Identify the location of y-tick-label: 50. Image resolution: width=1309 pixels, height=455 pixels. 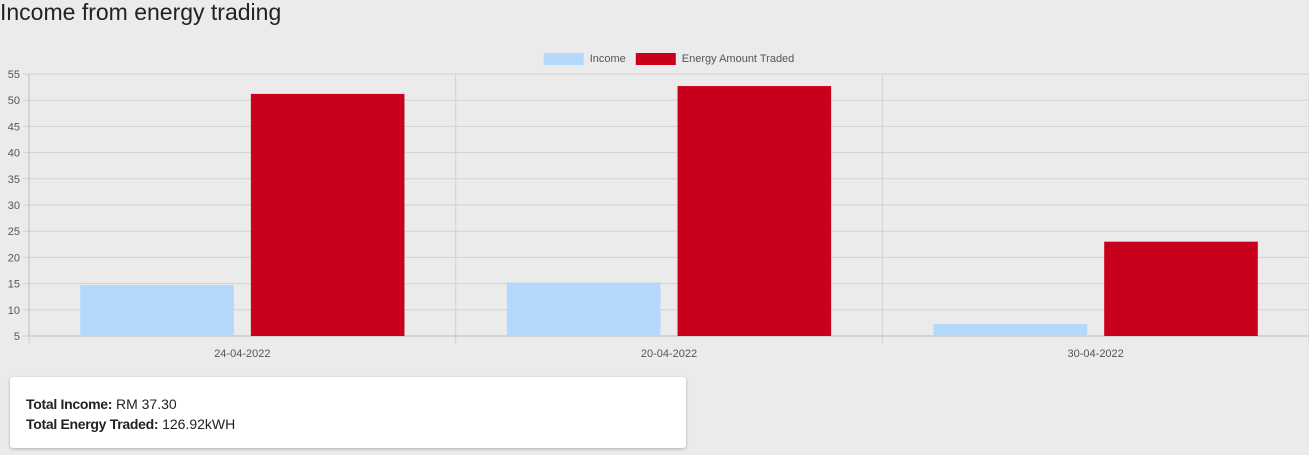
(14, 101).